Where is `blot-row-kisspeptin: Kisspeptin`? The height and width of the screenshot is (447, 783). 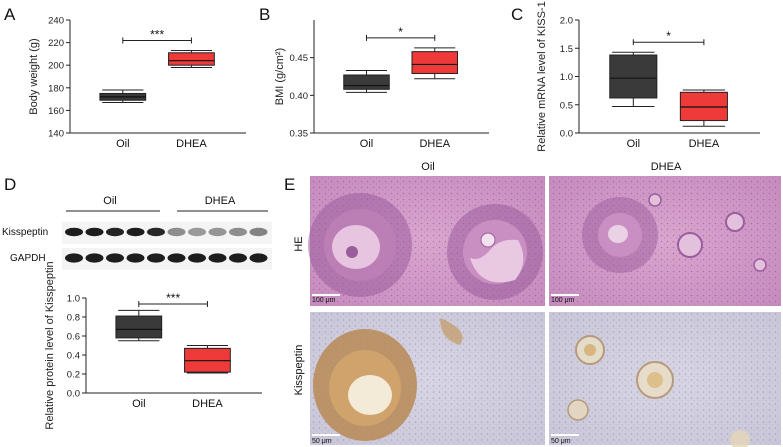
blot-row-kisspeptin: Kisspeptin is located at coordinates (25, 232).